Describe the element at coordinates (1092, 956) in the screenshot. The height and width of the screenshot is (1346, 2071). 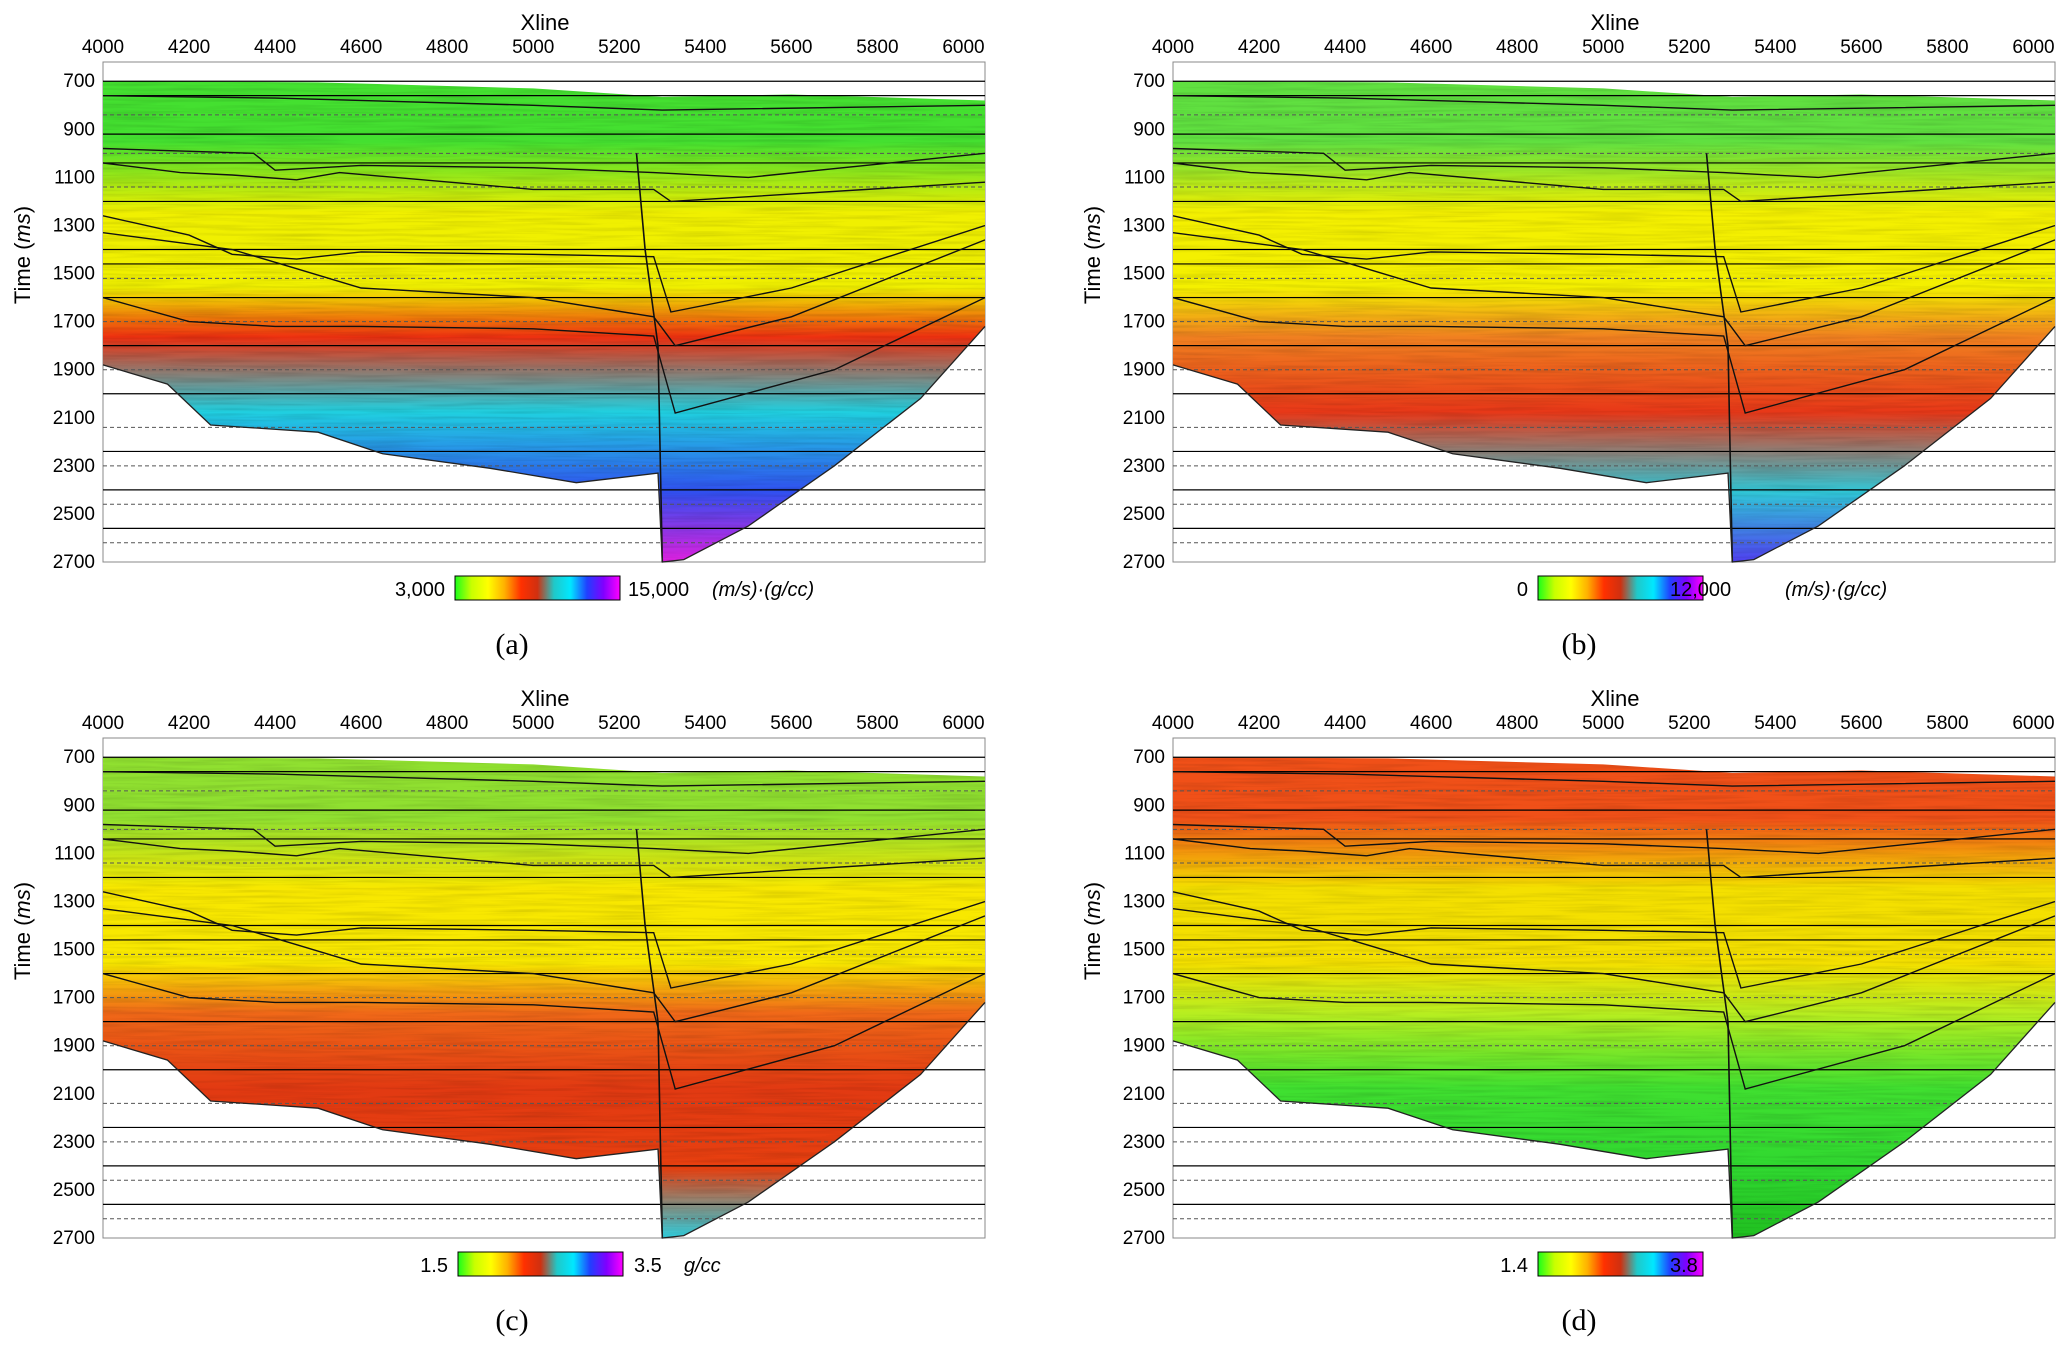
I see `y-axis-title-text: Time` at that location.